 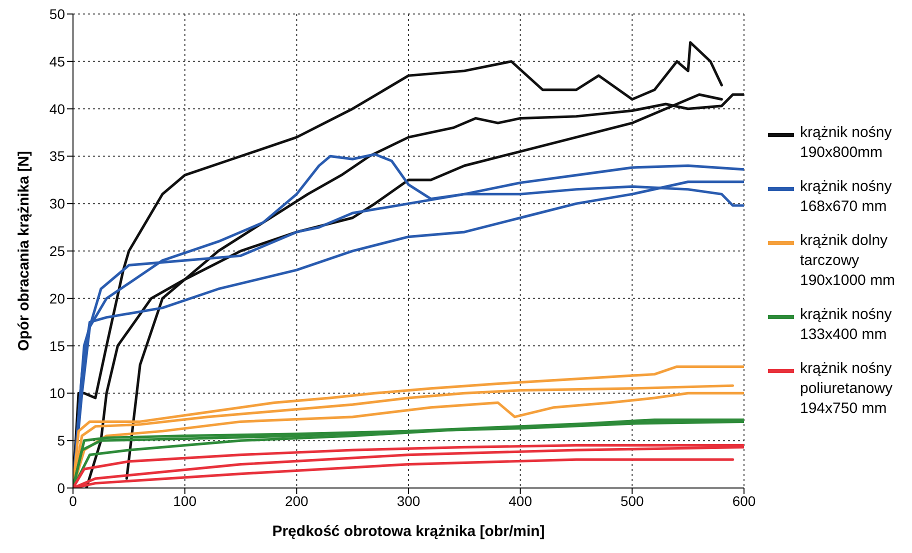 What do you see at coordinates (57, 346) in the screenshot?
I see `y-tick-label: 15` at bounding box center [57, 346].